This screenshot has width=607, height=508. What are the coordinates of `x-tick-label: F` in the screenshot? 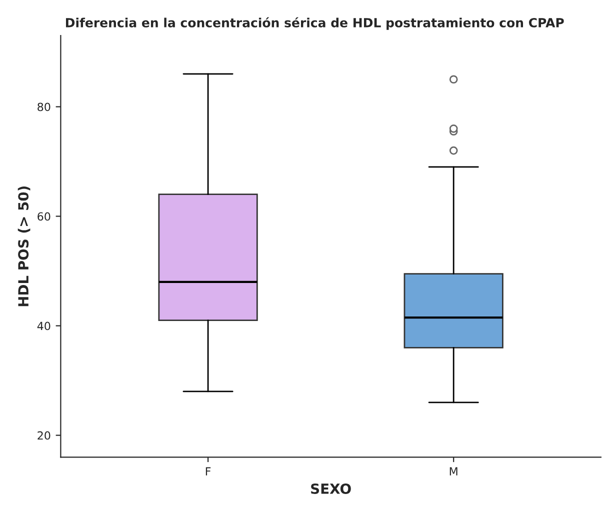 It's located at (208, 471).